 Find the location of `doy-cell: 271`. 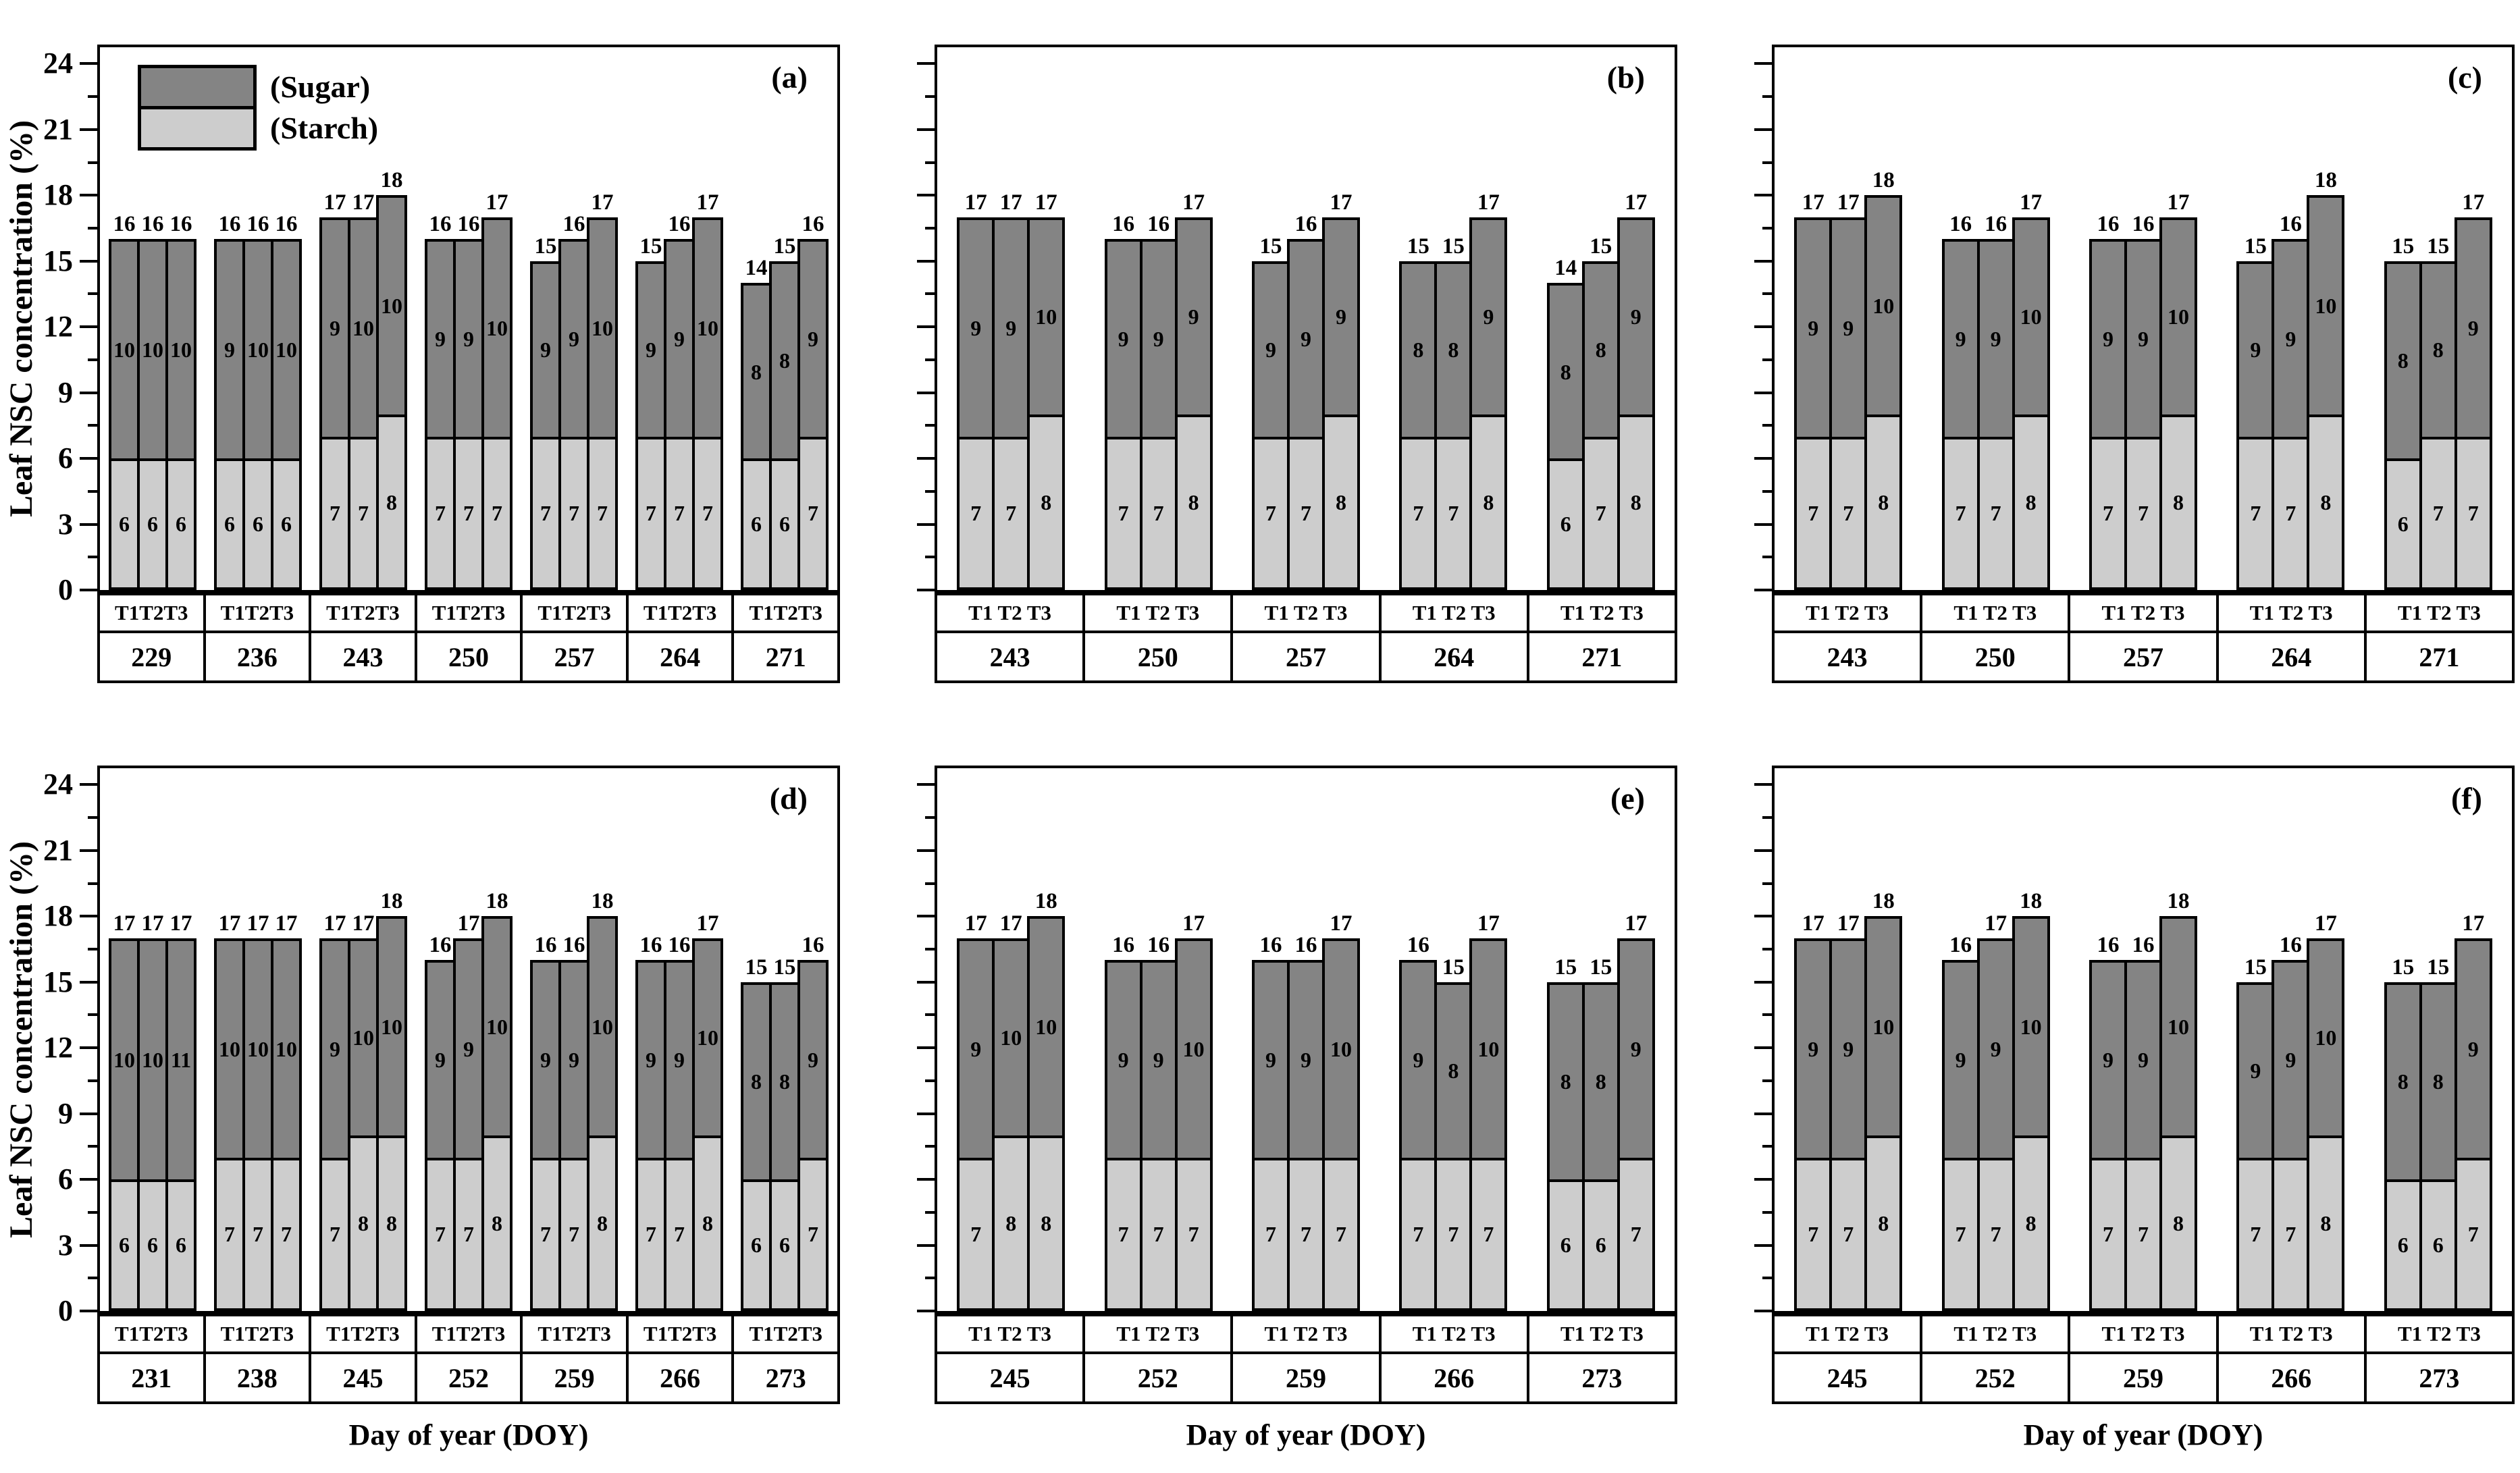

doy-cell: 271 is located at coordinates (786, 657).